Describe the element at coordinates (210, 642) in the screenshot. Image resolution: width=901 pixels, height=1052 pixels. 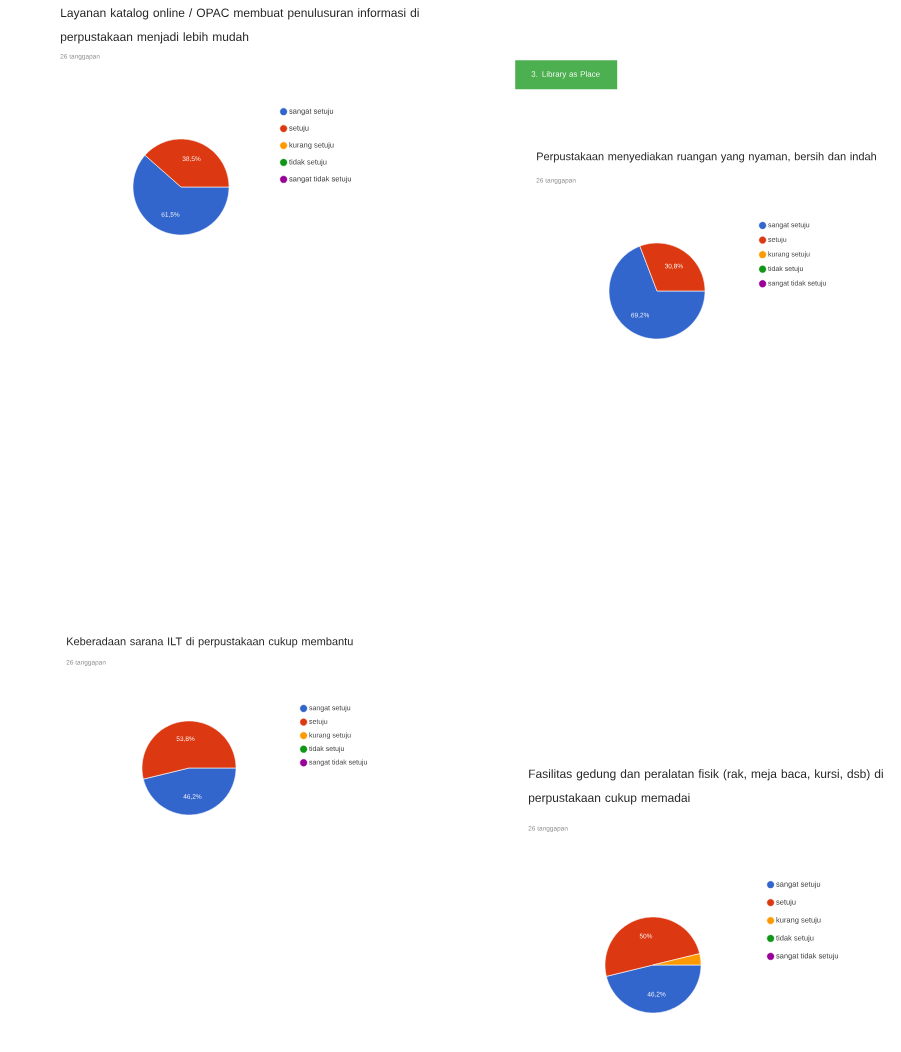
I see `chart-title: Keberadaan sarana ILT di perpustakaan cukup membantu` at that location.